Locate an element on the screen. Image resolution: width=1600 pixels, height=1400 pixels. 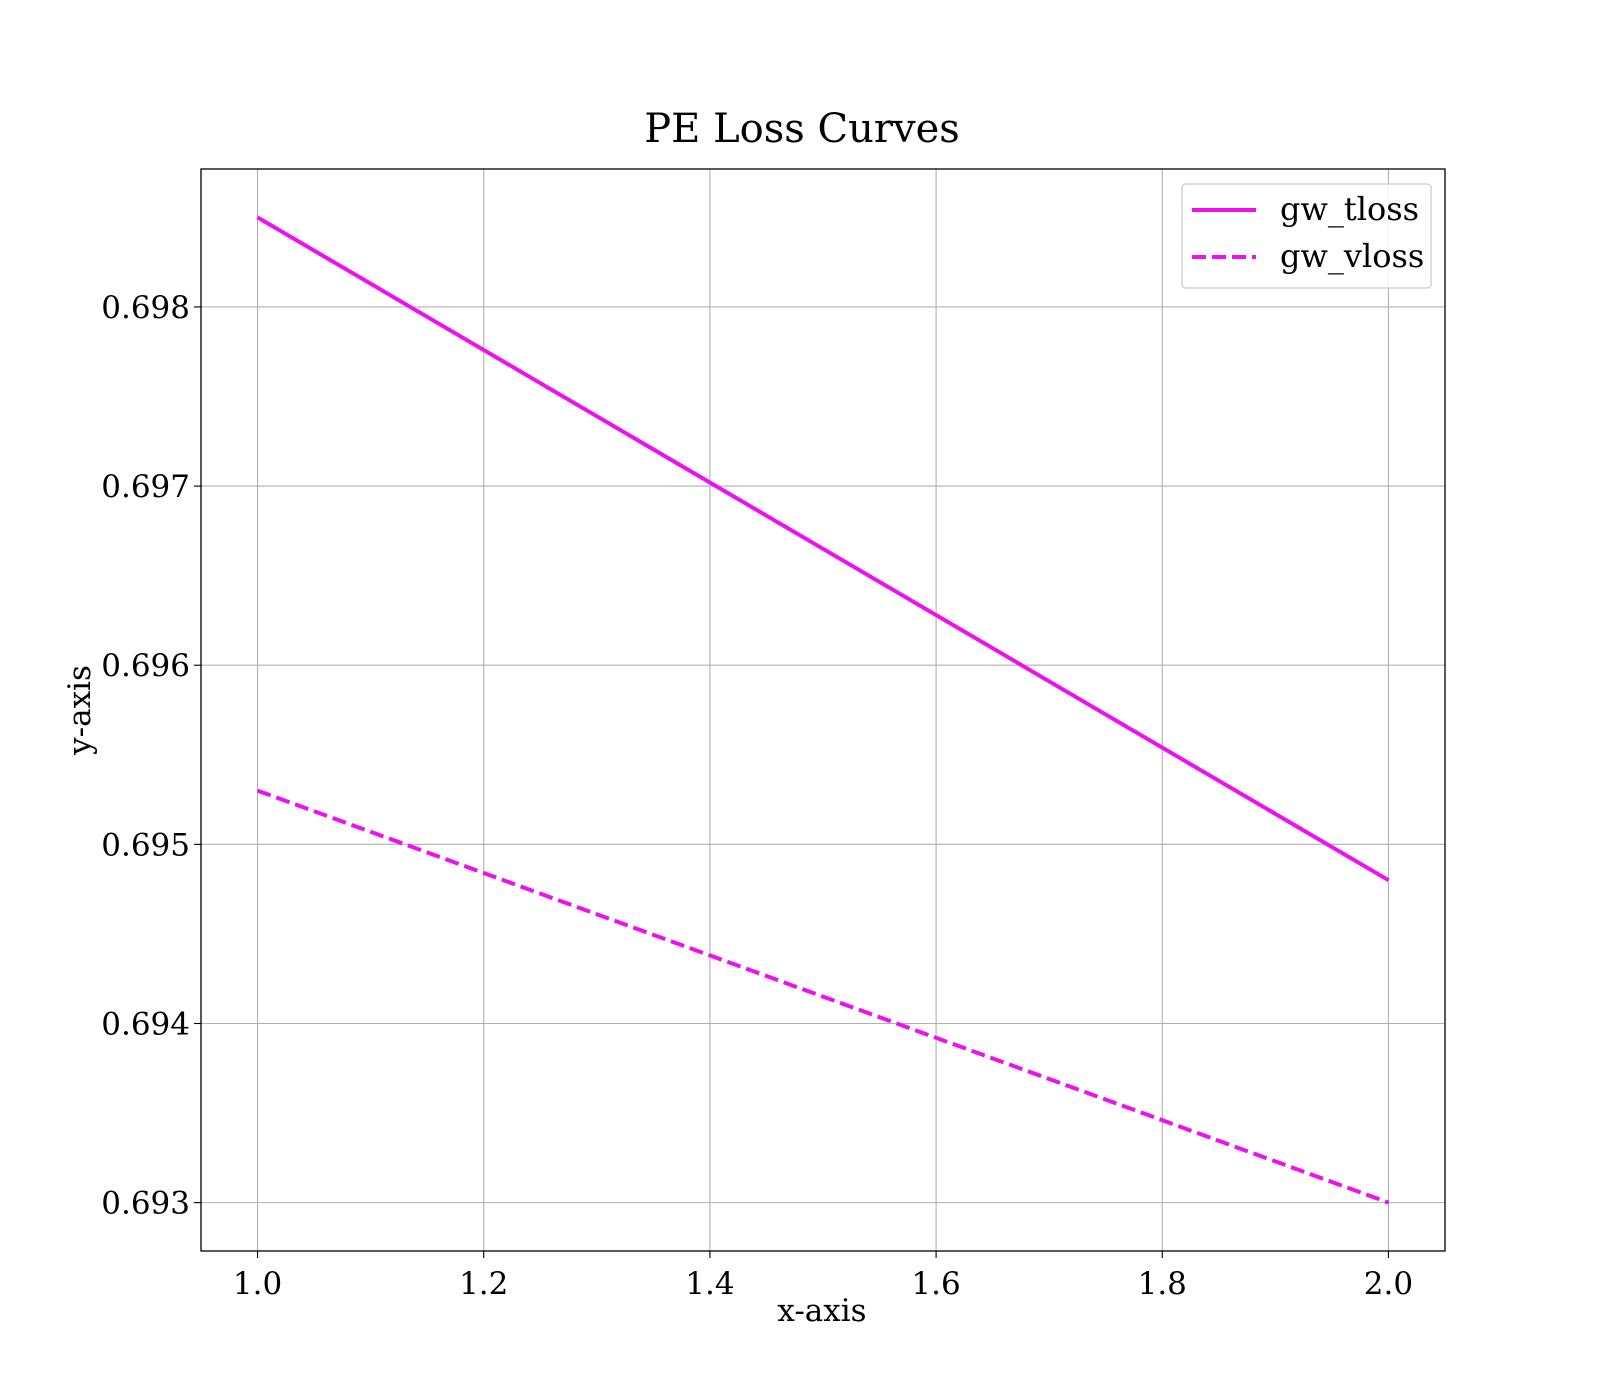
y-ticks: 0.693 0.694 0.695 0.696 0.697 0.698 is located at coordinates (151, 756).